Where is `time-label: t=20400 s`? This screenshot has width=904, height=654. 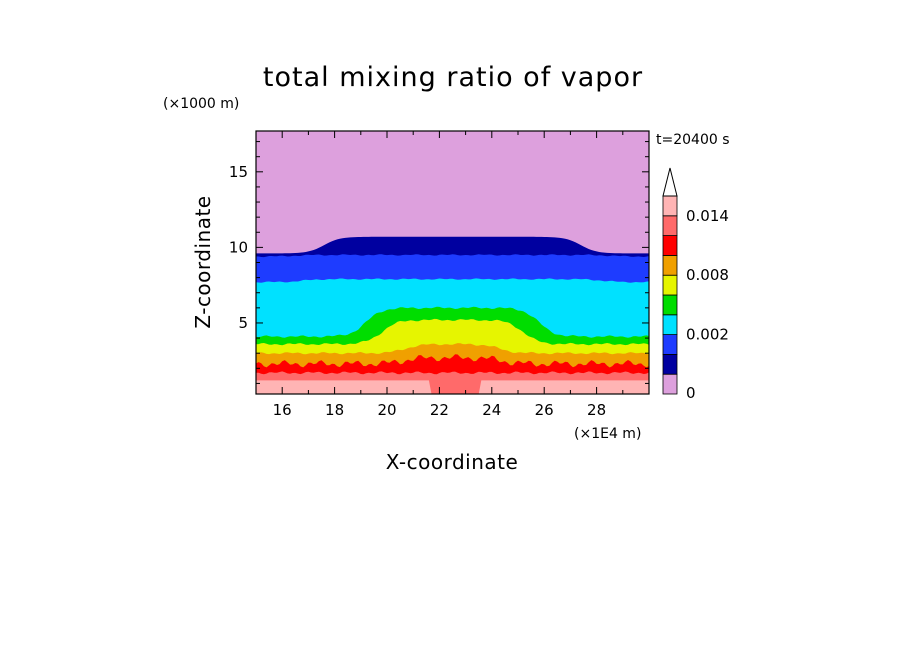
time-label: t=20400 s is located at coordinates (693, 140).